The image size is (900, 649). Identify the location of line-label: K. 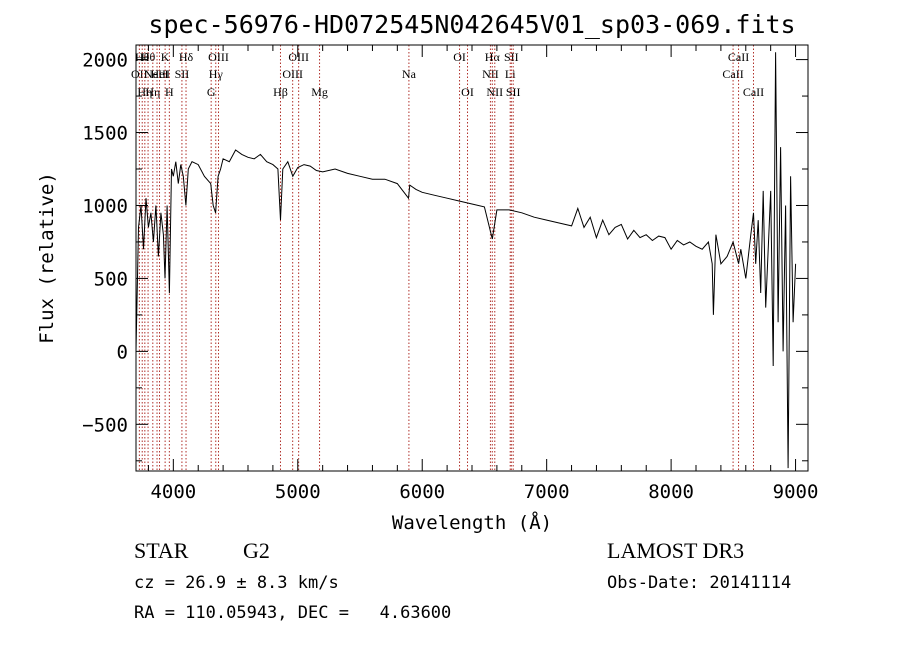
(165, 57).